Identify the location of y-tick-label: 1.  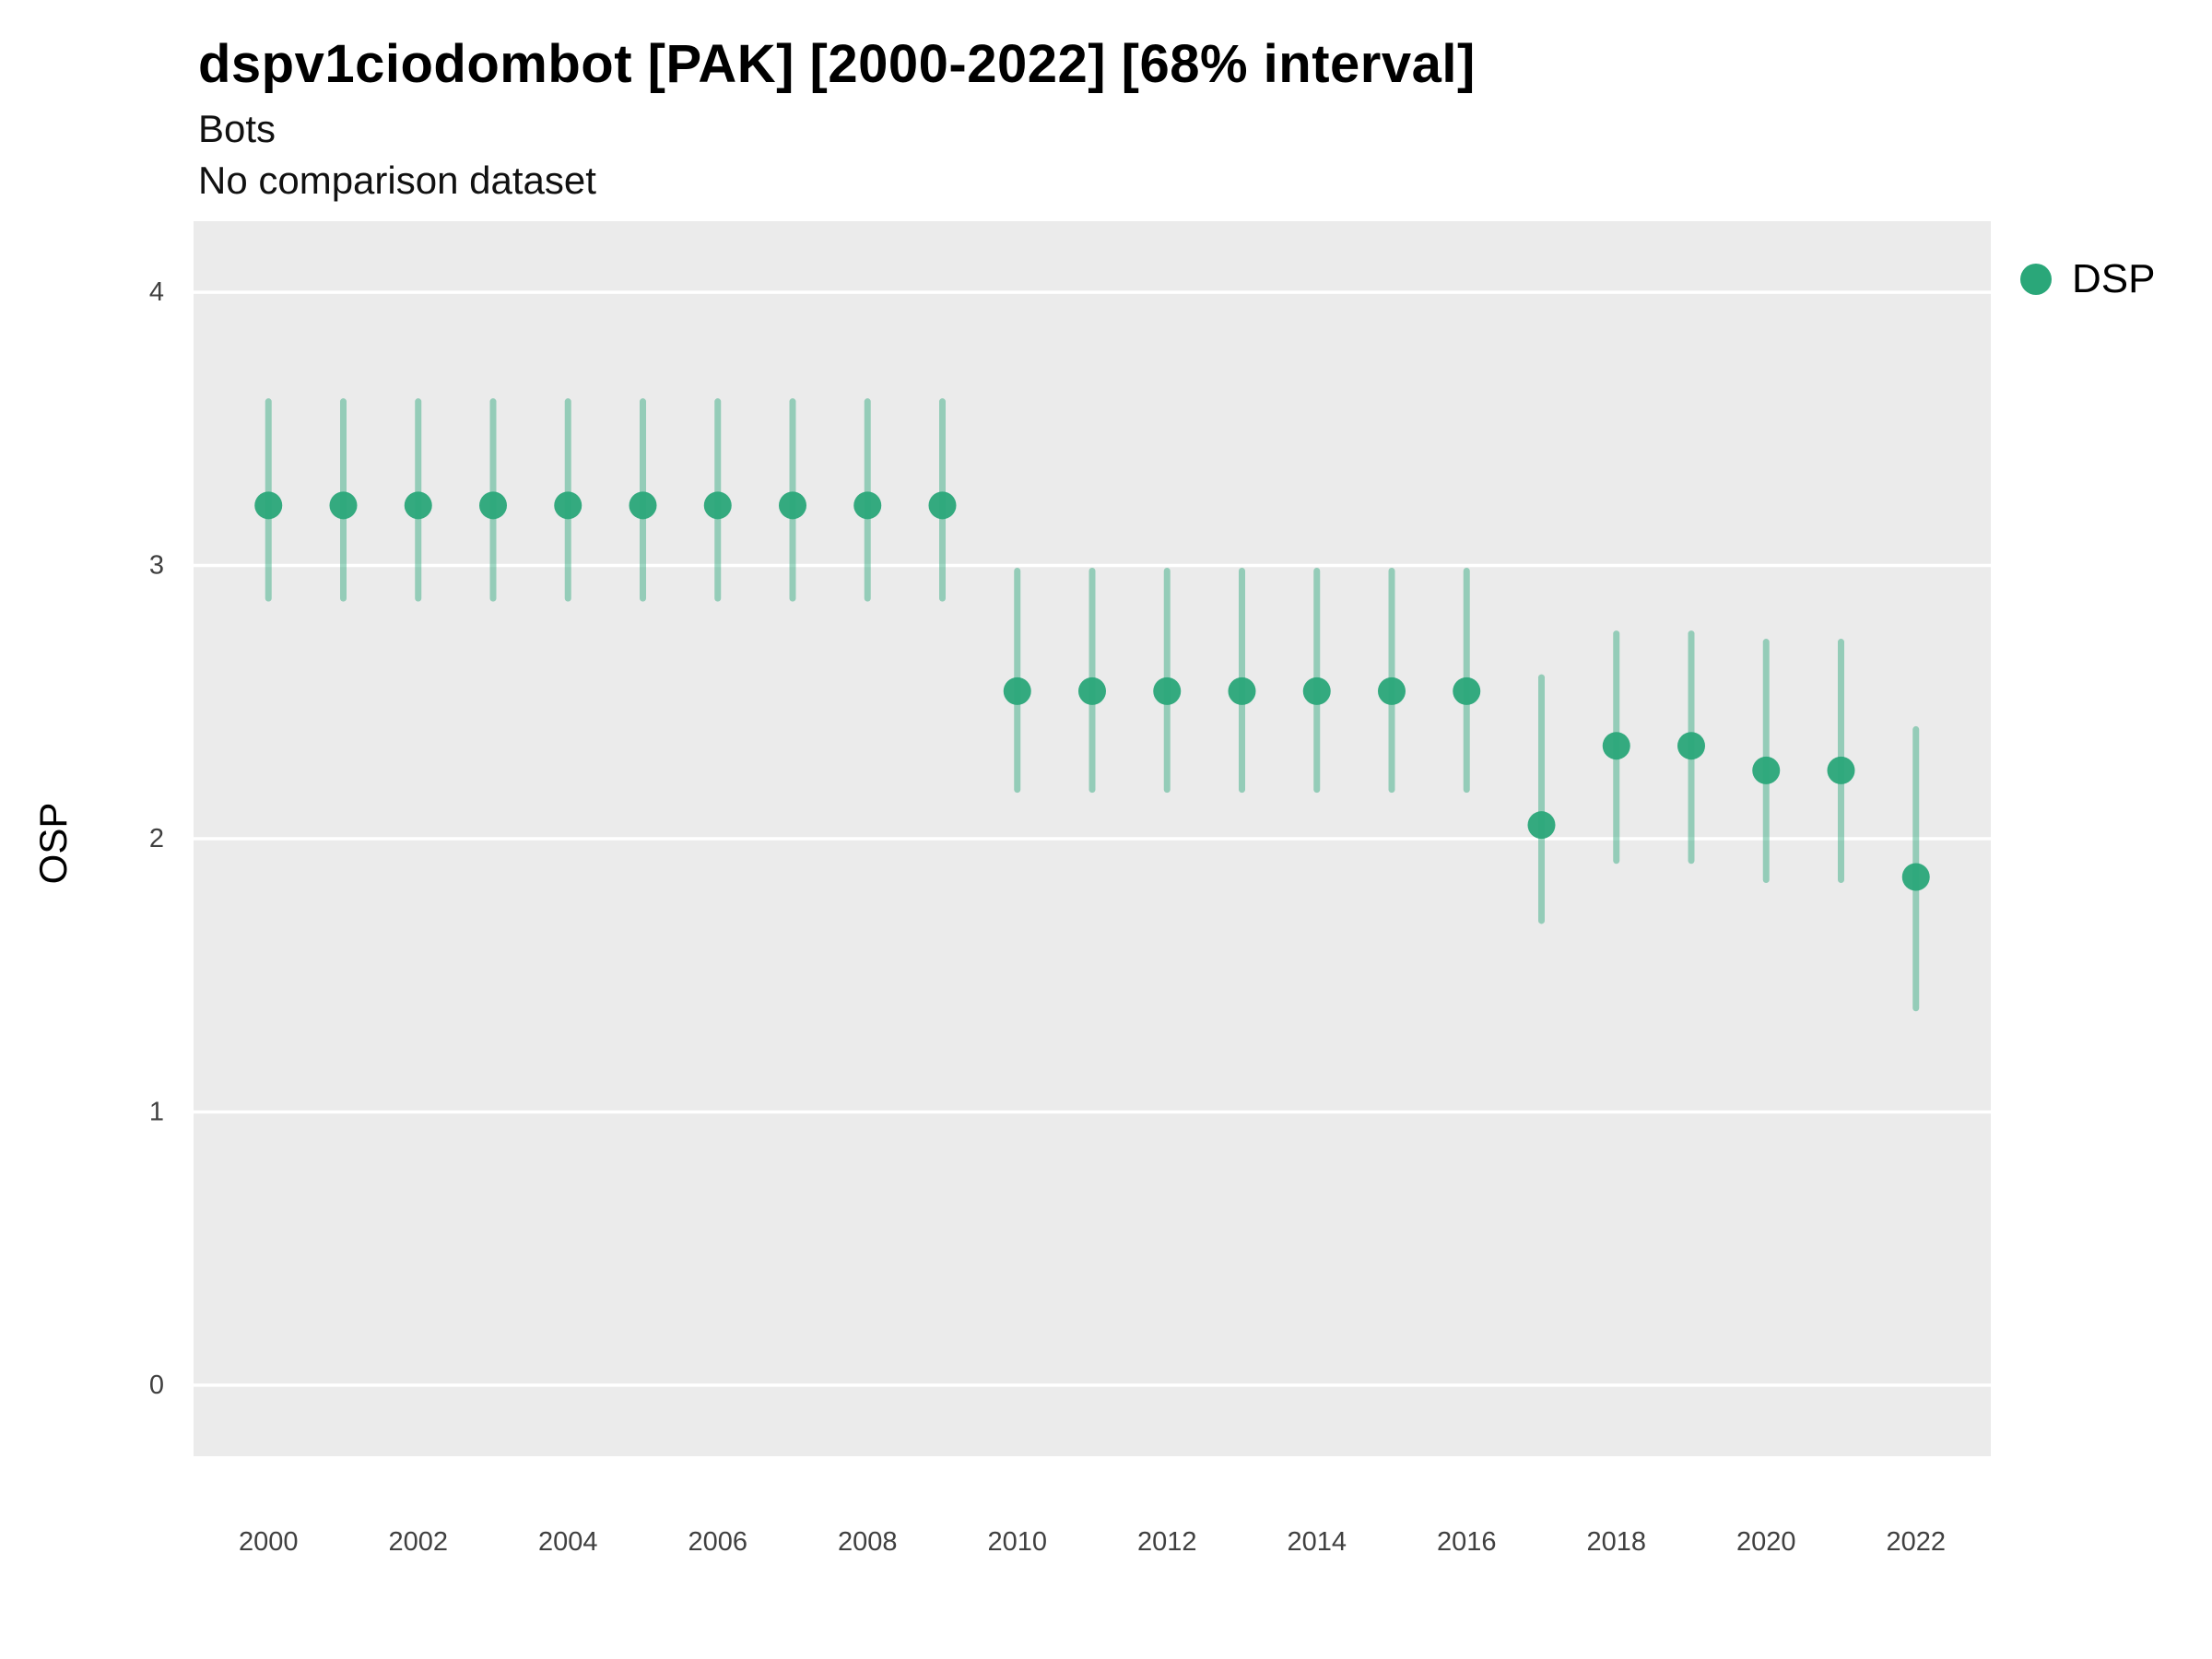
(156, 1111).